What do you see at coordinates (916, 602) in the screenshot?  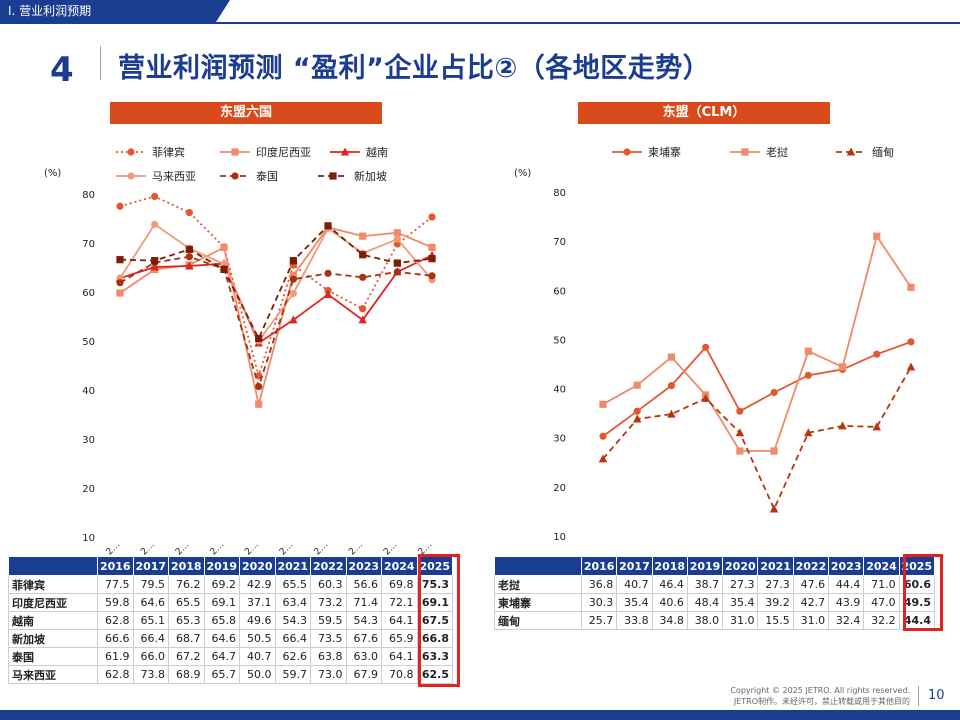 I see `table-cell: 49.5` at bounding box center [916, 602].